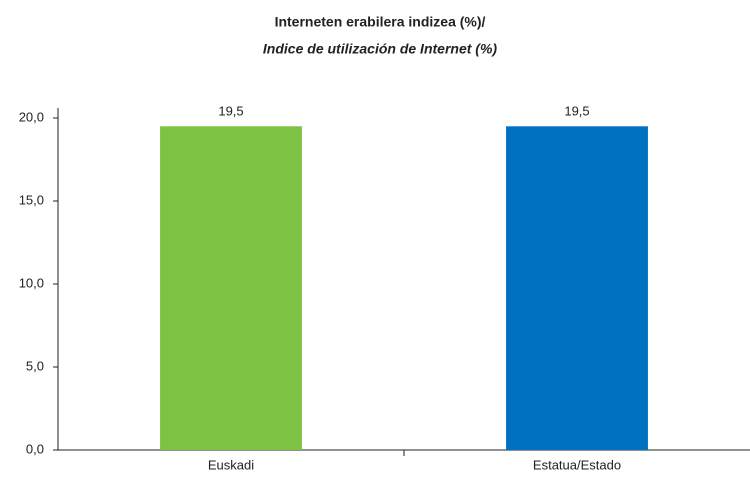  What do you see at coordinates (231, 464) in the screenshot?
I see `x-tick-label: Euskadi` at bounding box center [231, 464].